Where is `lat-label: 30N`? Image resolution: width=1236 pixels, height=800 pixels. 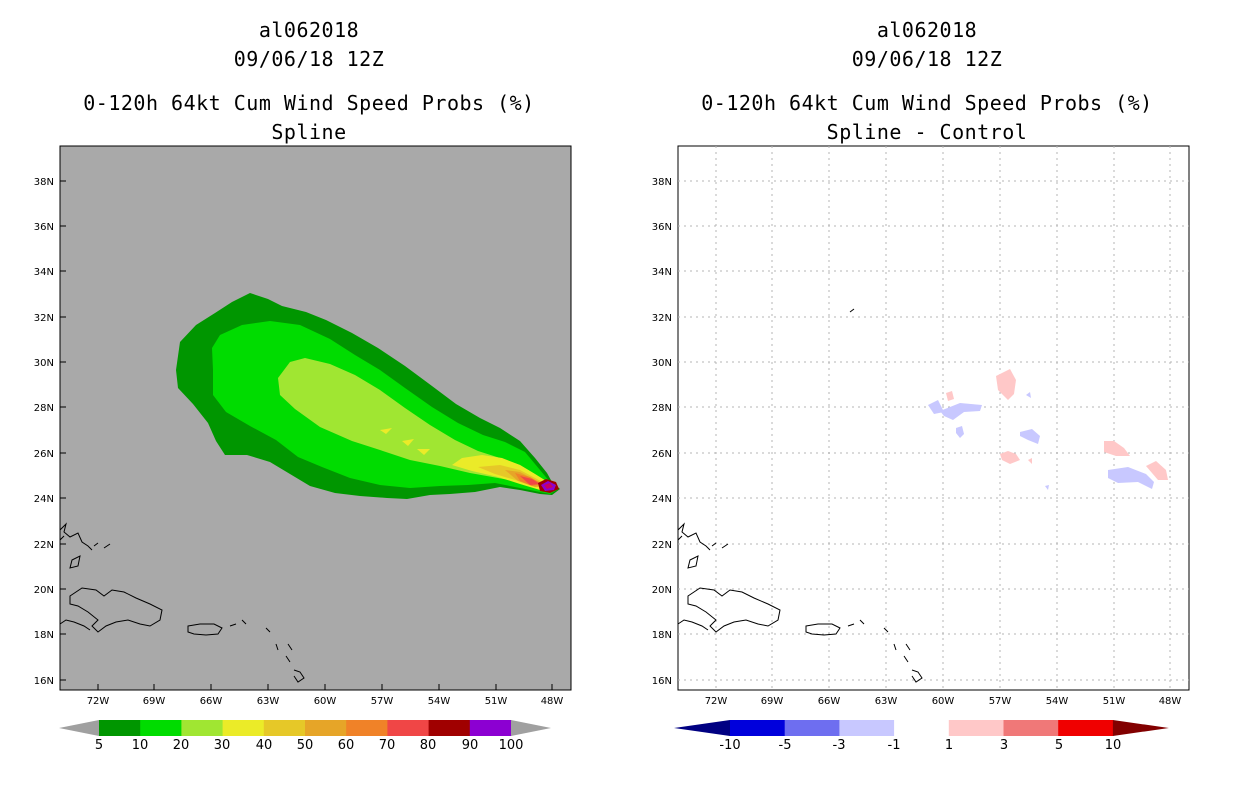
lat-label: 30N is located at coordinates (44, 363).